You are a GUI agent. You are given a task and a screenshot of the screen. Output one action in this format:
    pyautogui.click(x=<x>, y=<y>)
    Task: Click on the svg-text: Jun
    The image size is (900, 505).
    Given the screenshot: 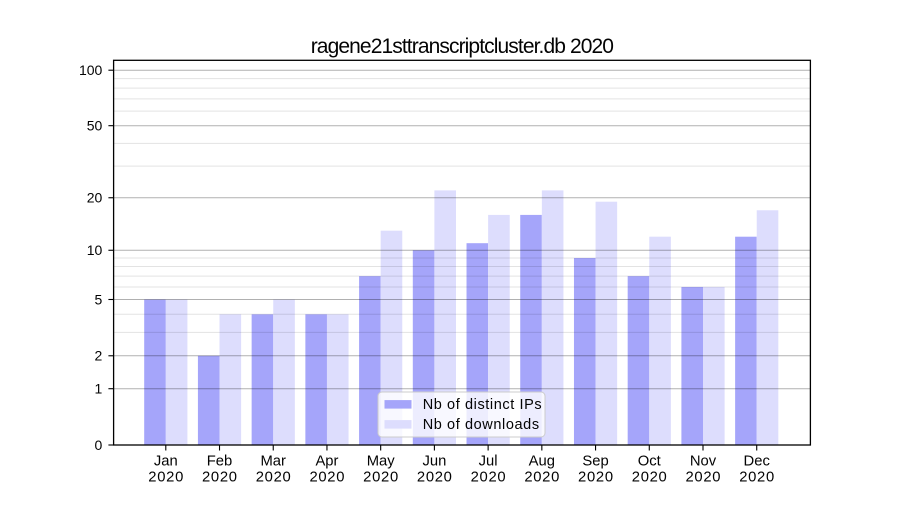 What is the action you would take?
    pyautogui.click(x=434, y=462)
    